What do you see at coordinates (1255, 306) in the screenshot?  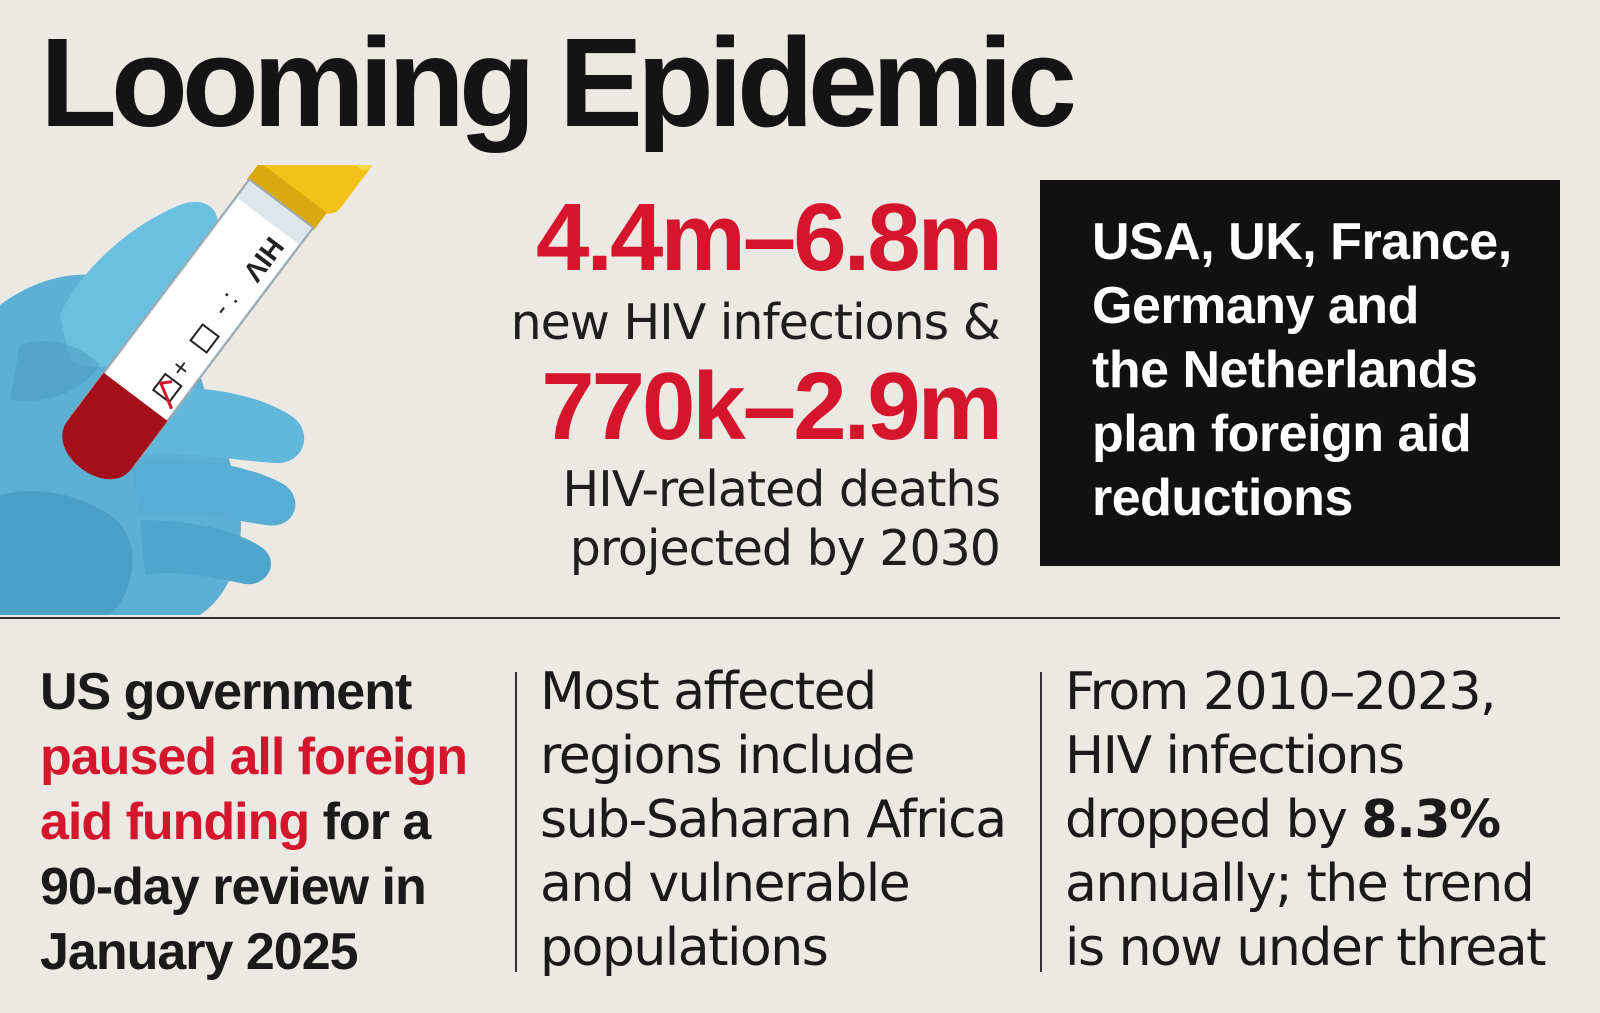 I see `callout-line-2: Germany and` at bounding box center [1255, 306].